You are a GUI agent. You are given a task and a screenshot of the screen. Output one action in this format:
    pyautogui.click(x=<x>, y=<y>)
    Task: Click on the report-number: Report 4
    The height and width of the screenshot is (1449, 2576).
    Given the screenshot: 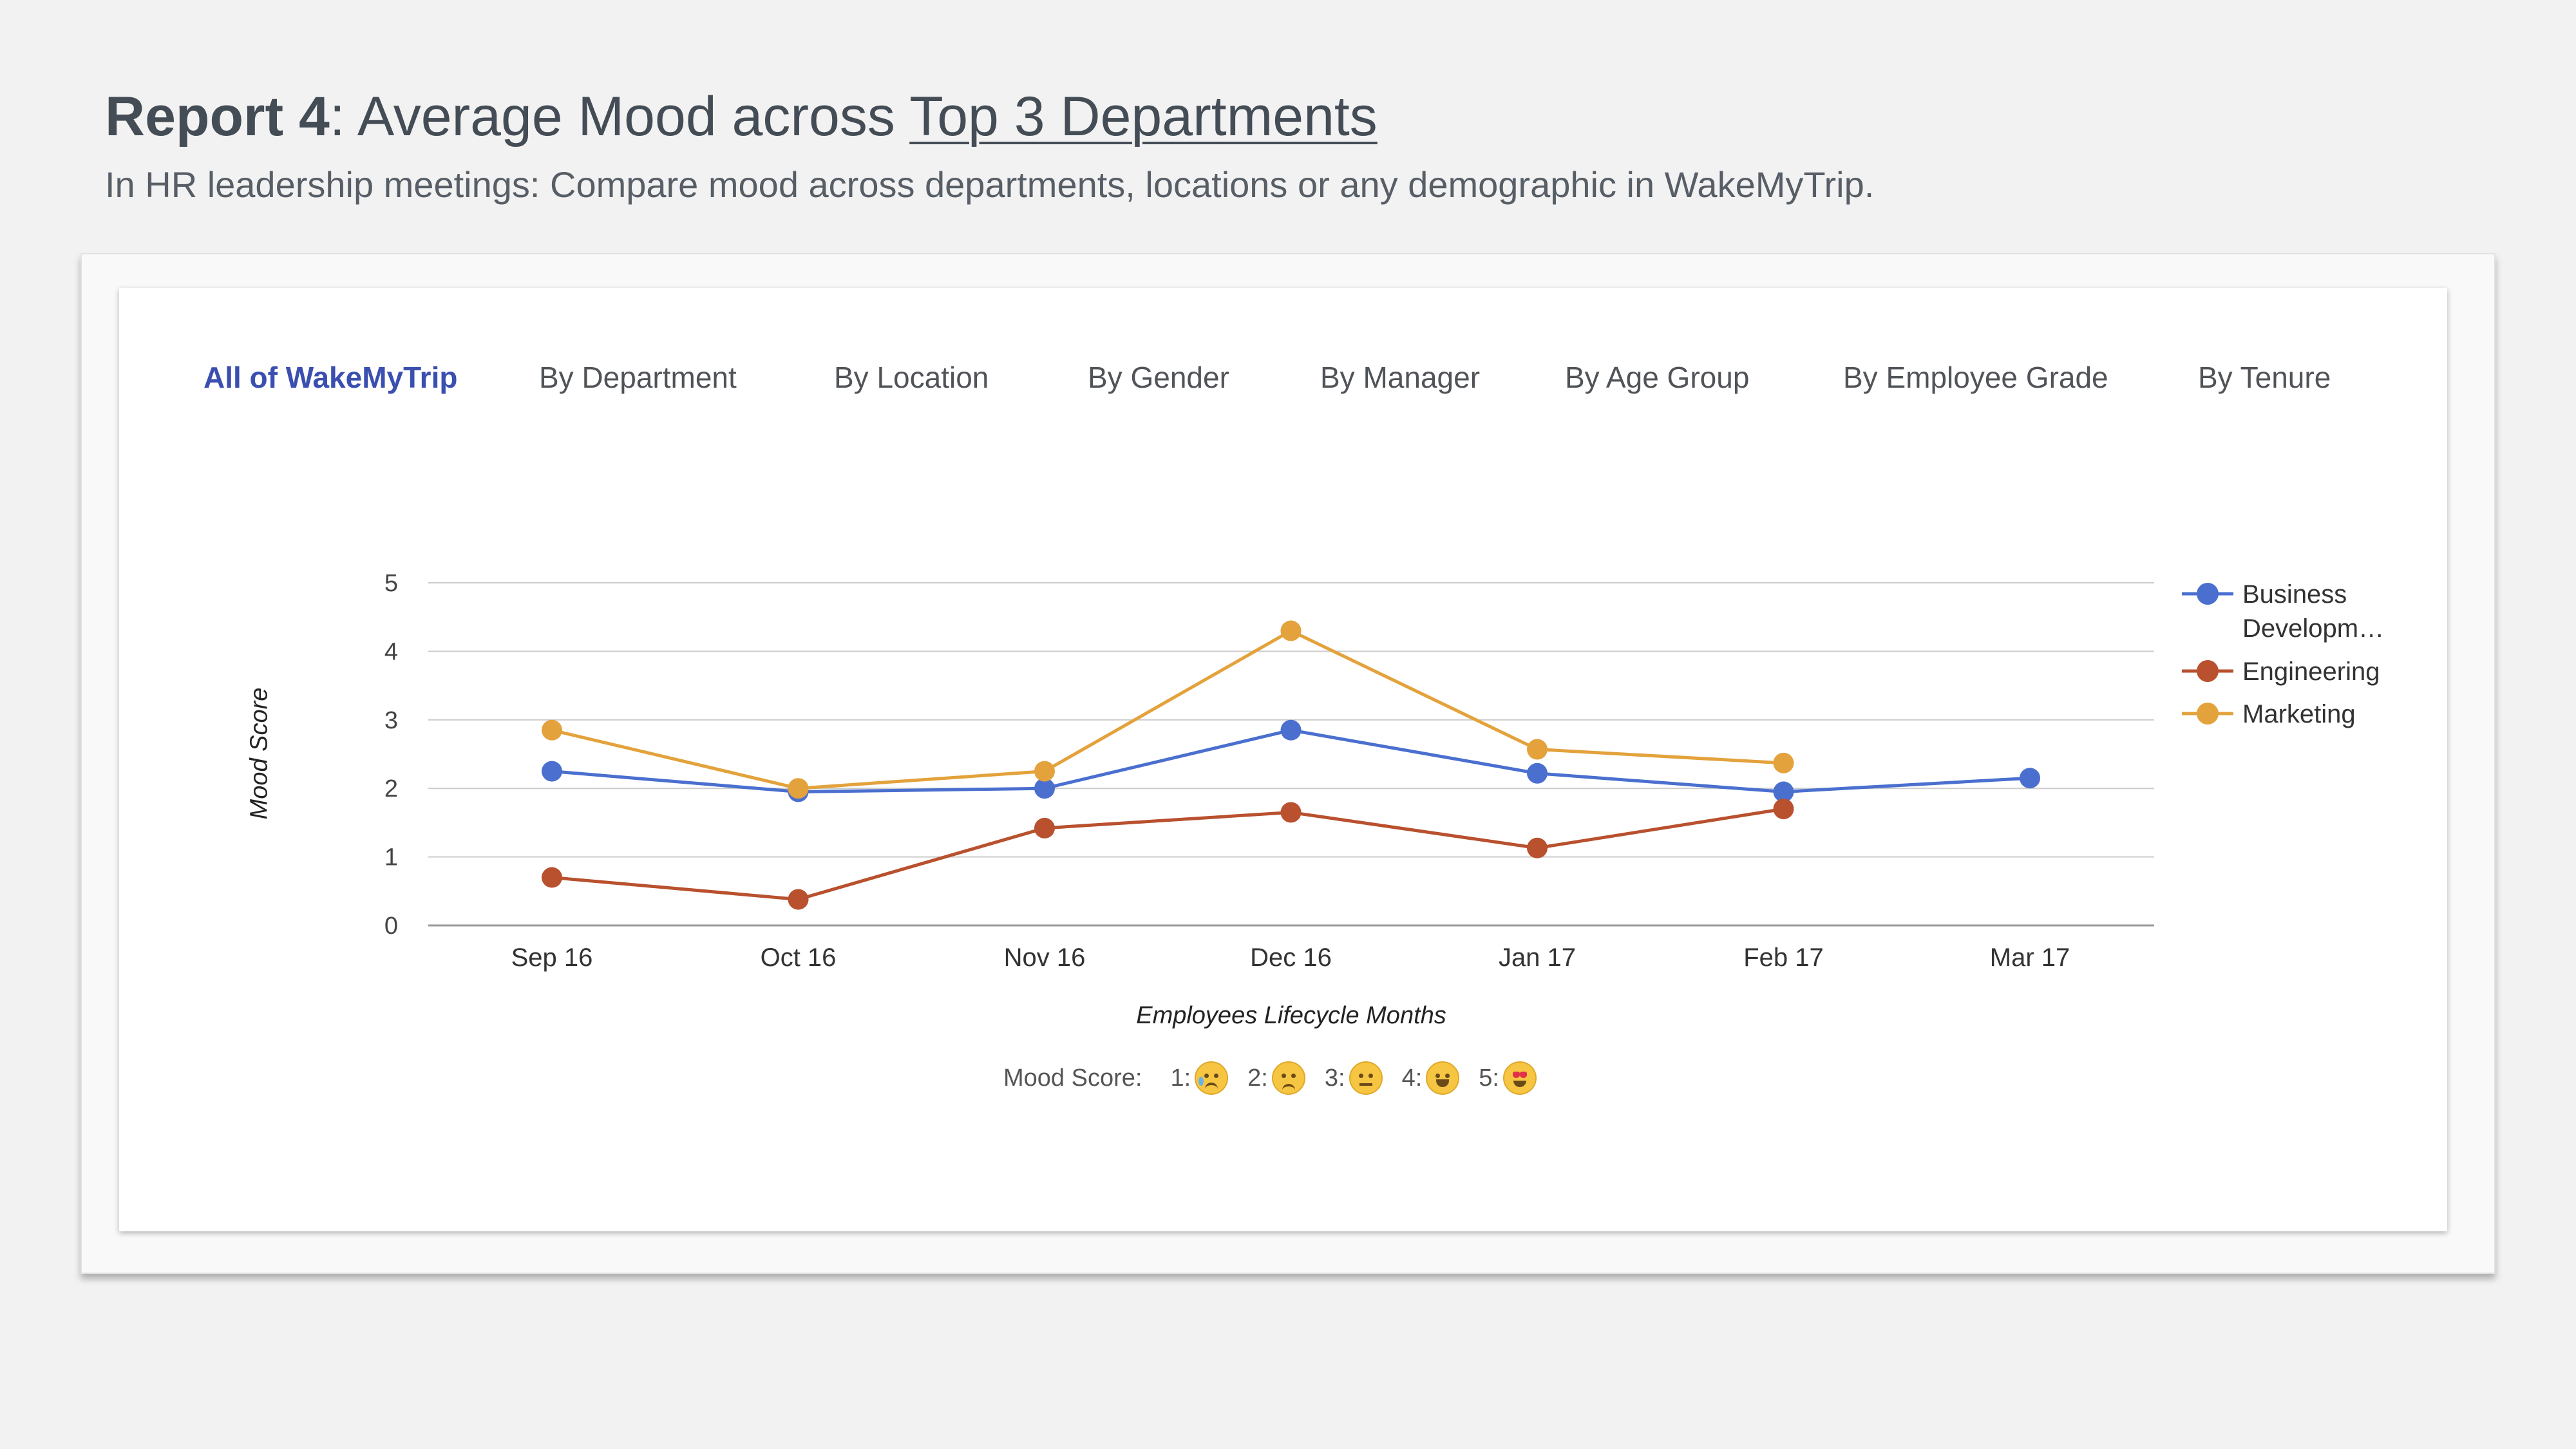 What is the action you would take?
    pyautogui.click(x=217, y=116)
    